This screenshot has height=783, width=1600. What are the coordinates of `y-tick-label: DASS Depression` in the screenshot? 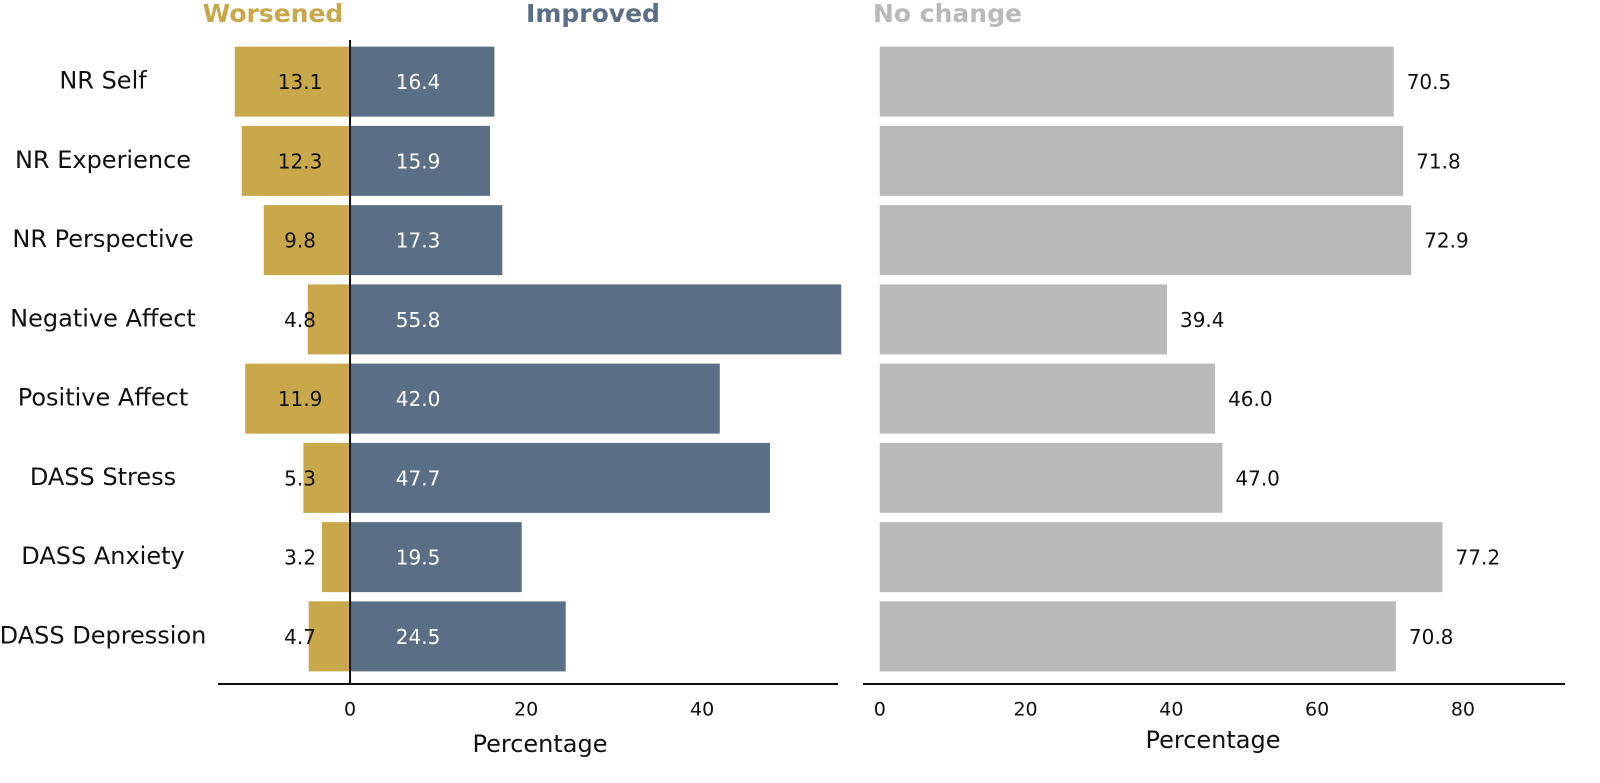 It's located at (103, 635).